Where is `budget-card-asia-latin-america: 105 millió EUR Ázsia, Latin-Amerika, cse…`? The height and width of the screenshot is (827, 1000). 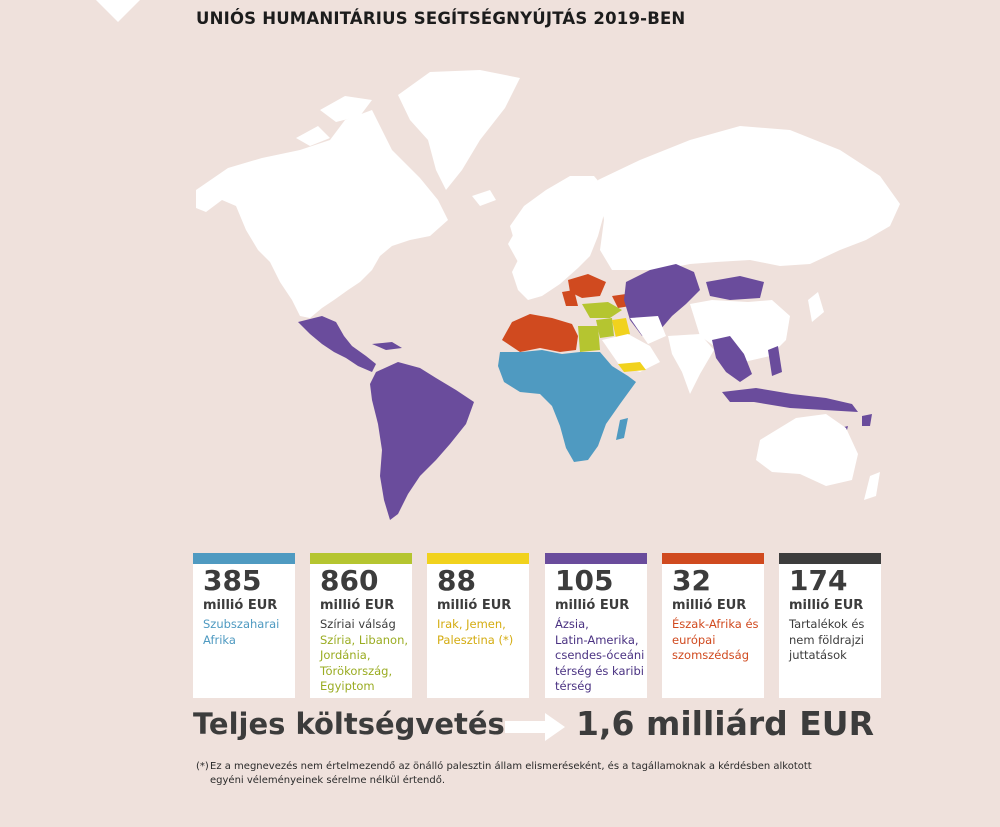
budget-card-asia-latin-america: 105 millió EUR Ázsia, Latin-Amerika, cse… is located at coordinates (596, 625).